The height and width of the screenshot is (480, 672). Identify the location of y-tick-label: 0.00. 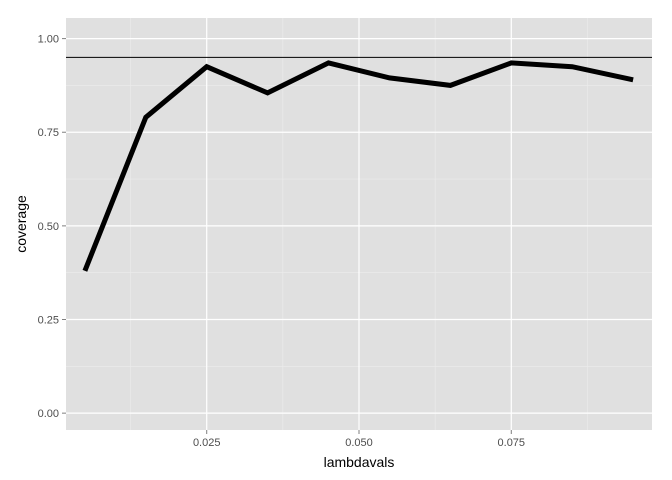
(48, 414).